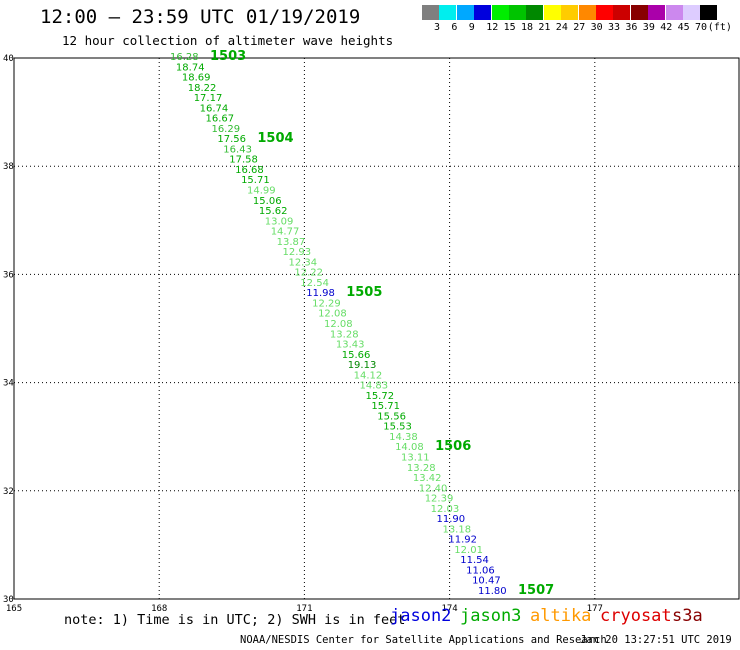 The image size is (740, 650). What do you see at coordinates (220, 119) in the screenshot?
I see `wave-height-value: 16.67` at bounding box center [220, 119].